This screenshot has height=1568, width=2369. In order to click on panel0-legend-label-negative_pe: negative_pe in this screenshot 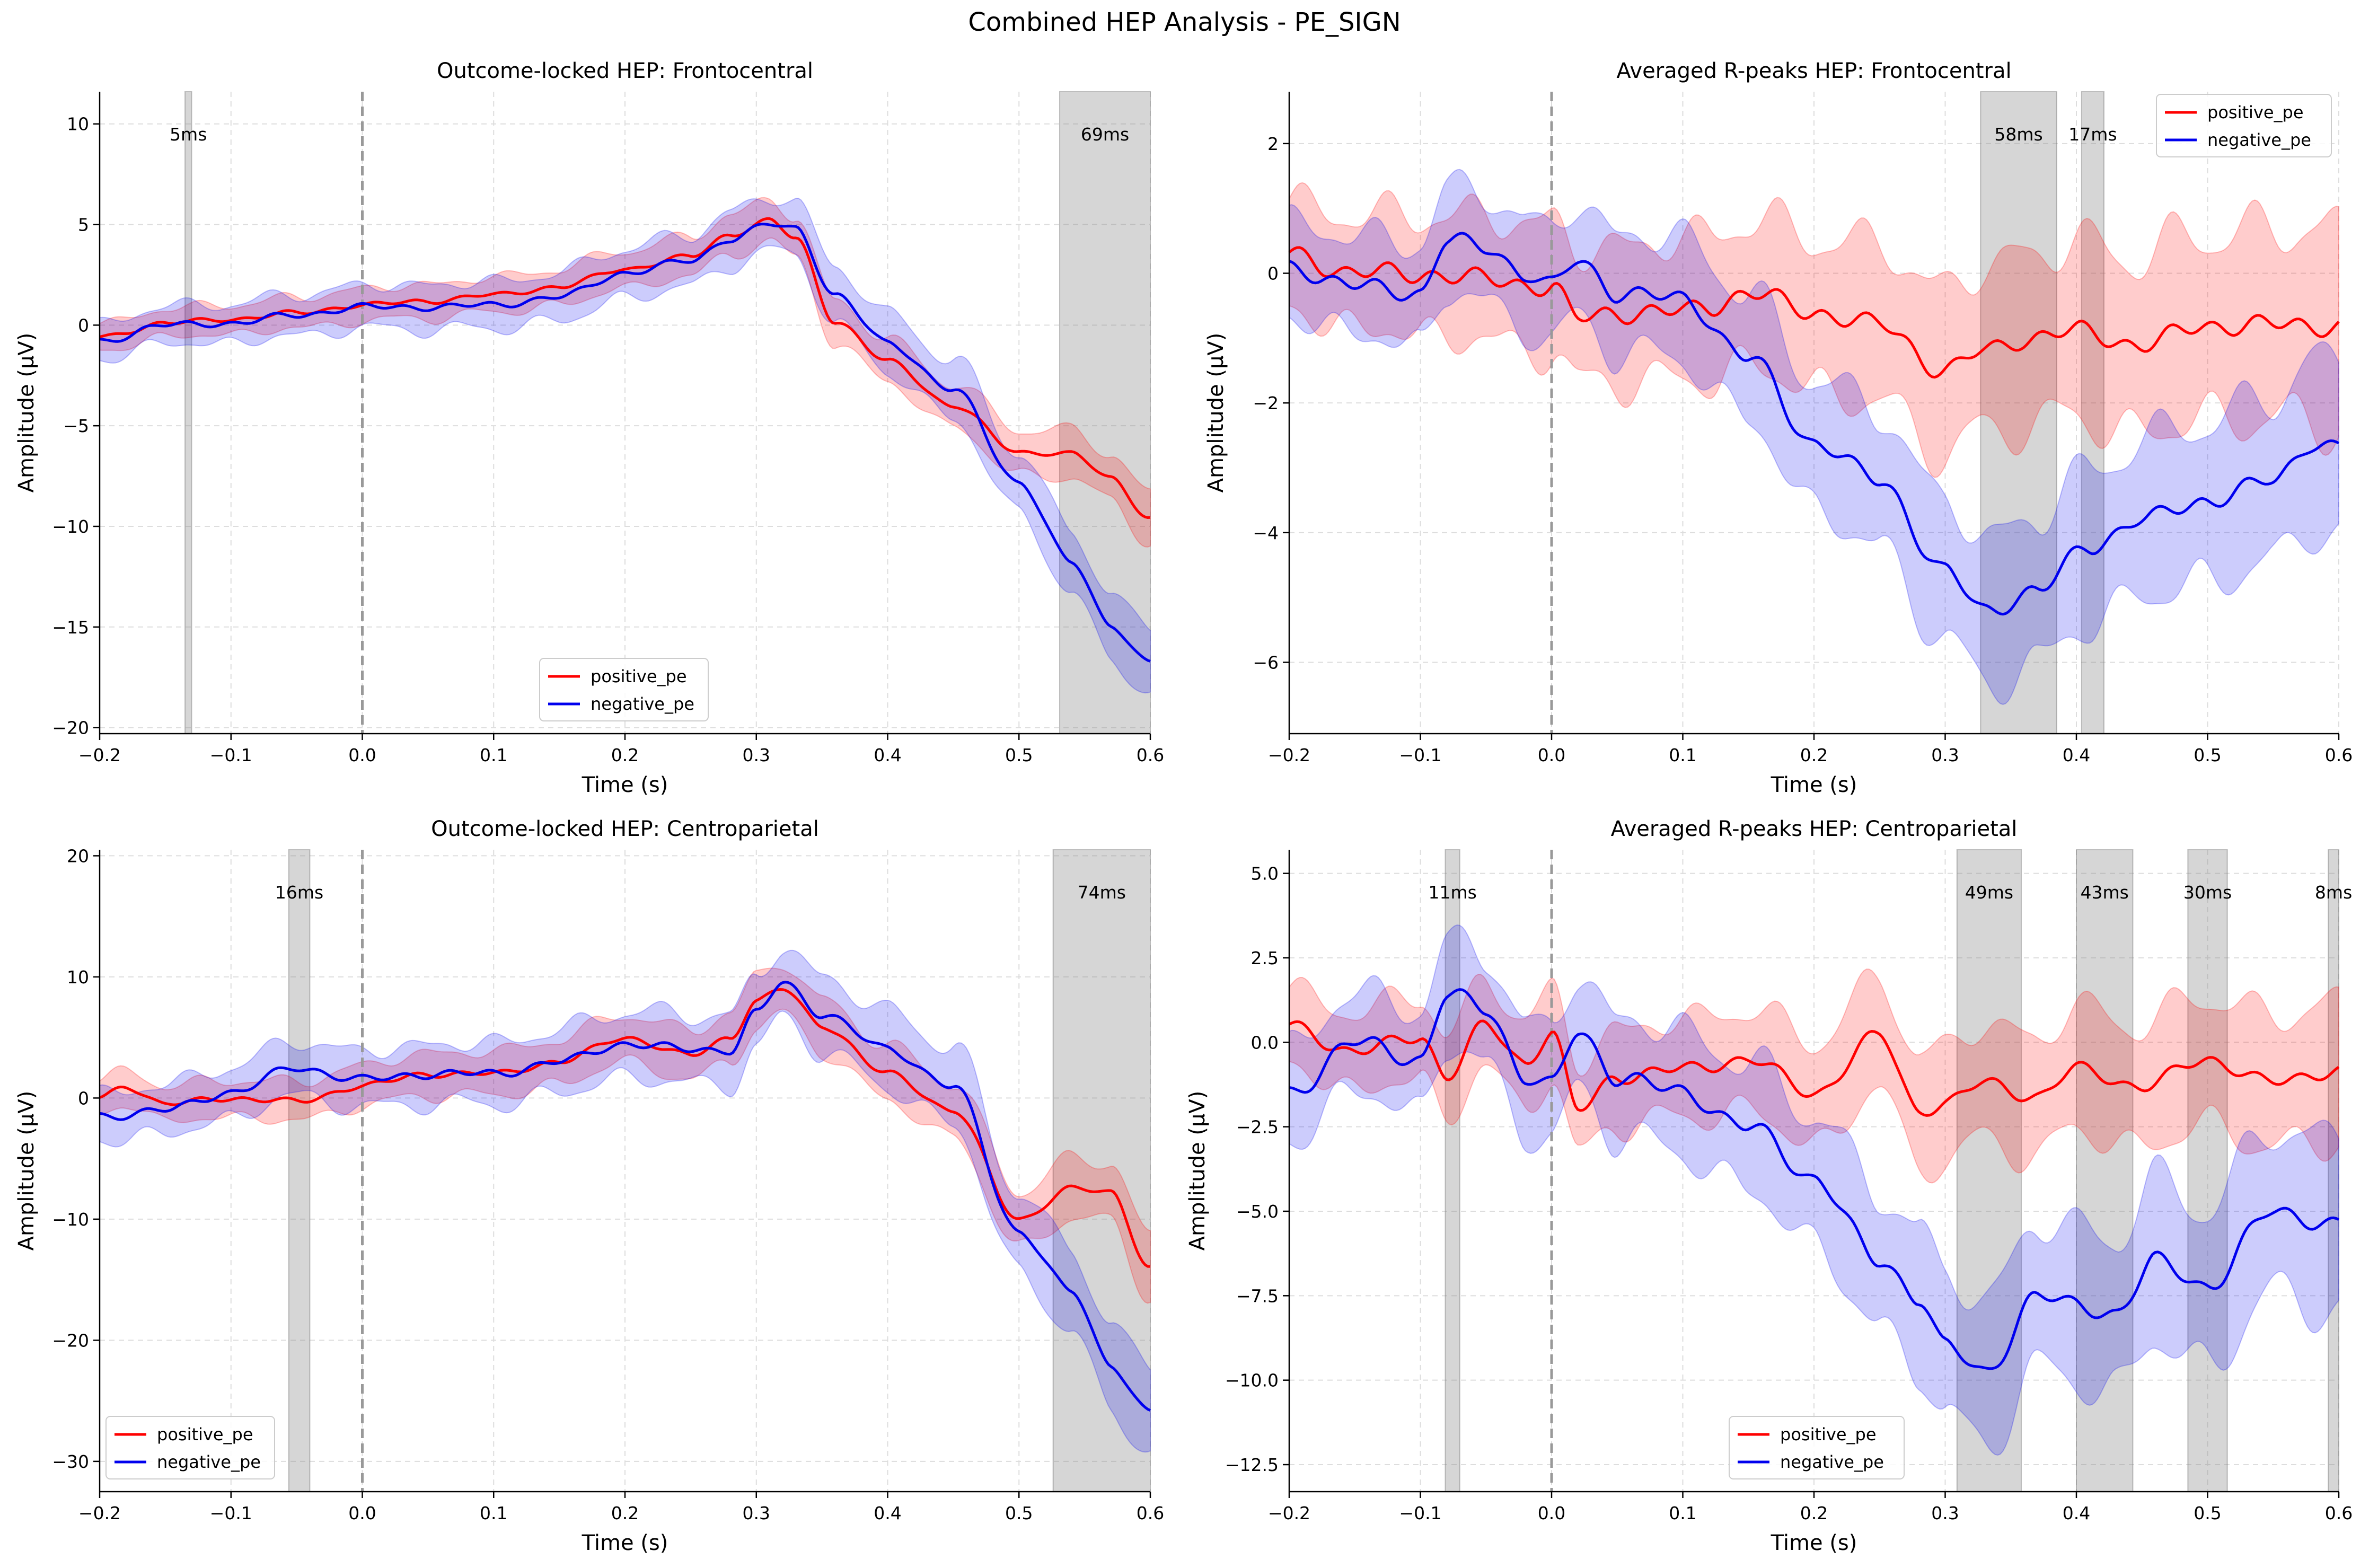, I will do `click(642, 704)`.